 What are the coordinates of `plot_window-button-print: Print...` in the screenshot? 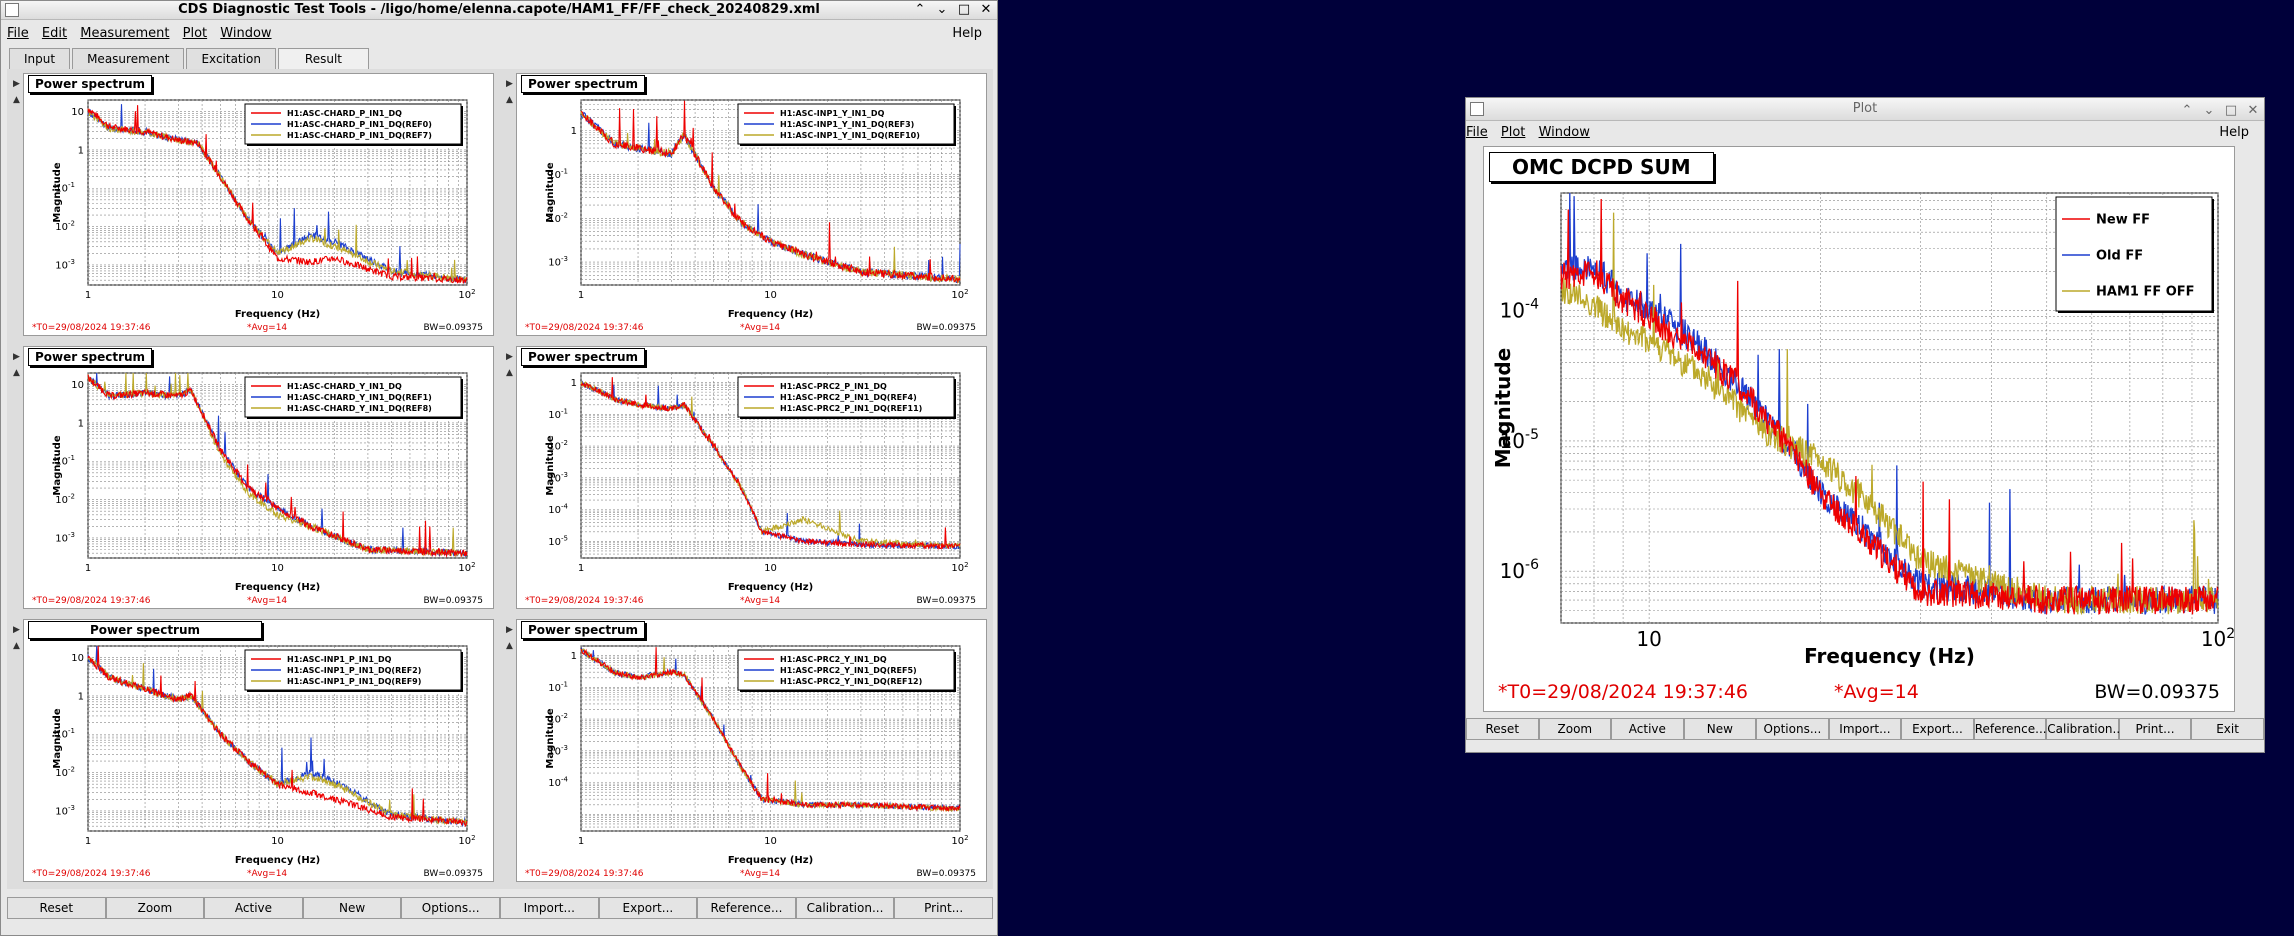 It's located at (2155, 729).